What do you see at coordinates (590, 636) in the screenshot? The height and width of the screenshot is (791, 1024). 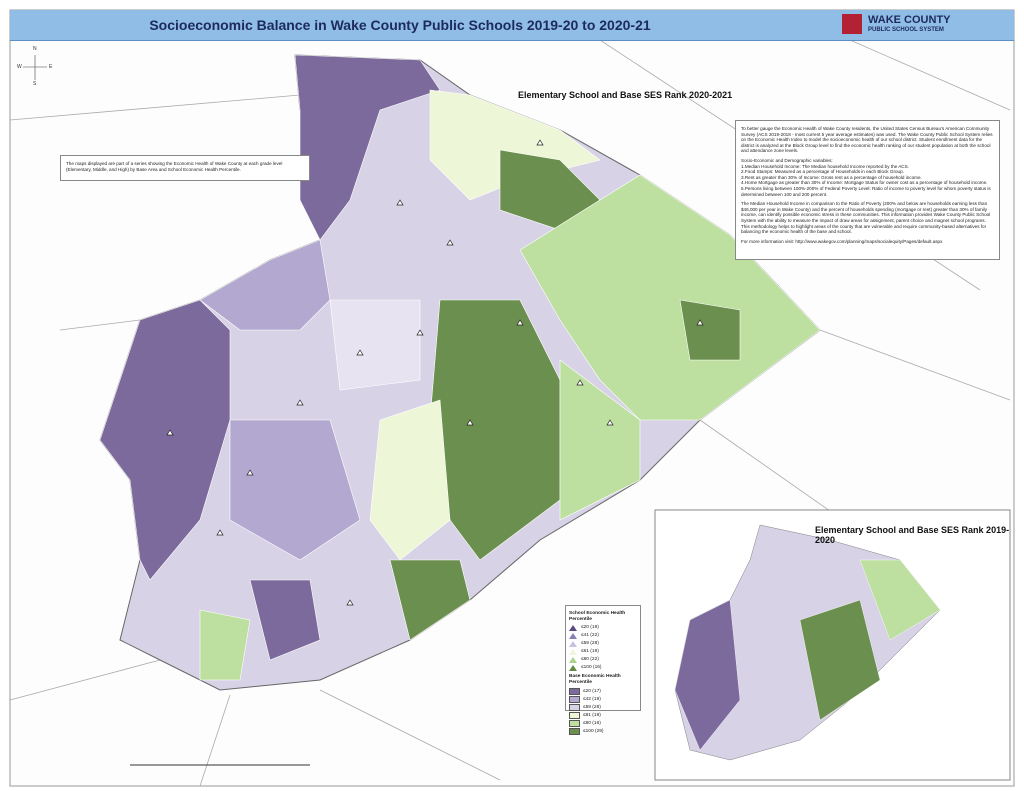 I see `legend-label: ≤41 (22)` at bounding box center [590, 636].